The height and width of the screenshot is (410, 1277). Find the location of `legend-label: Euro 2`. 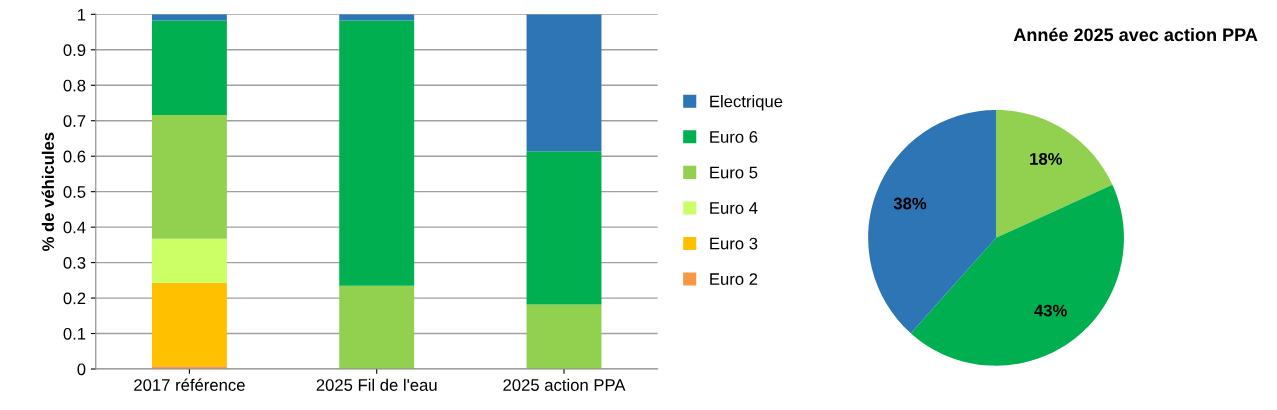

legend-label: Euro 2 is located at coordinates (734, 279).